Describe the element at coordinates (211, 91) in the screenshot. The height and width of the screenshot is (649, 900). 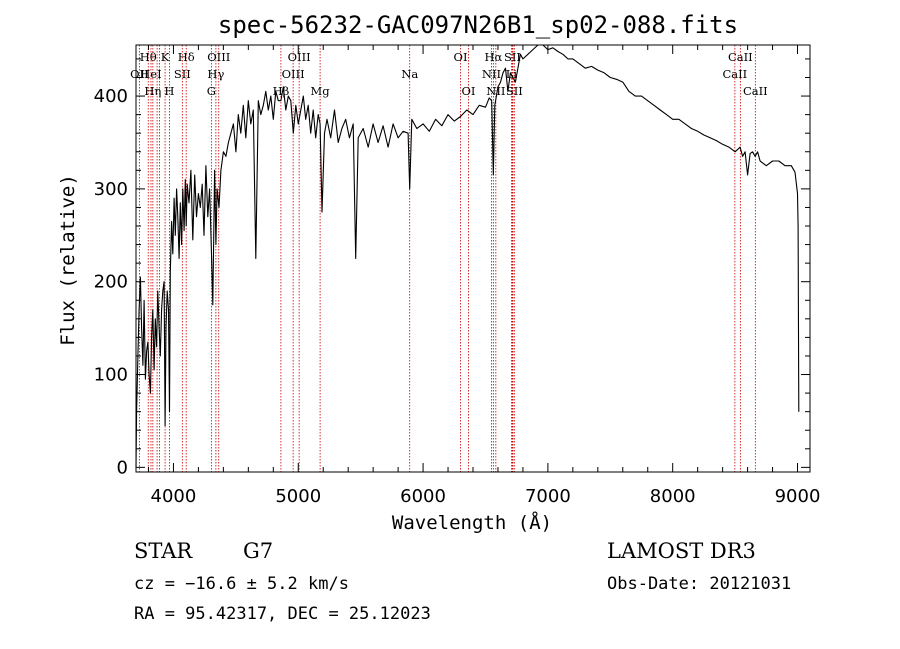
I see `line-marker-label: G` at that location.